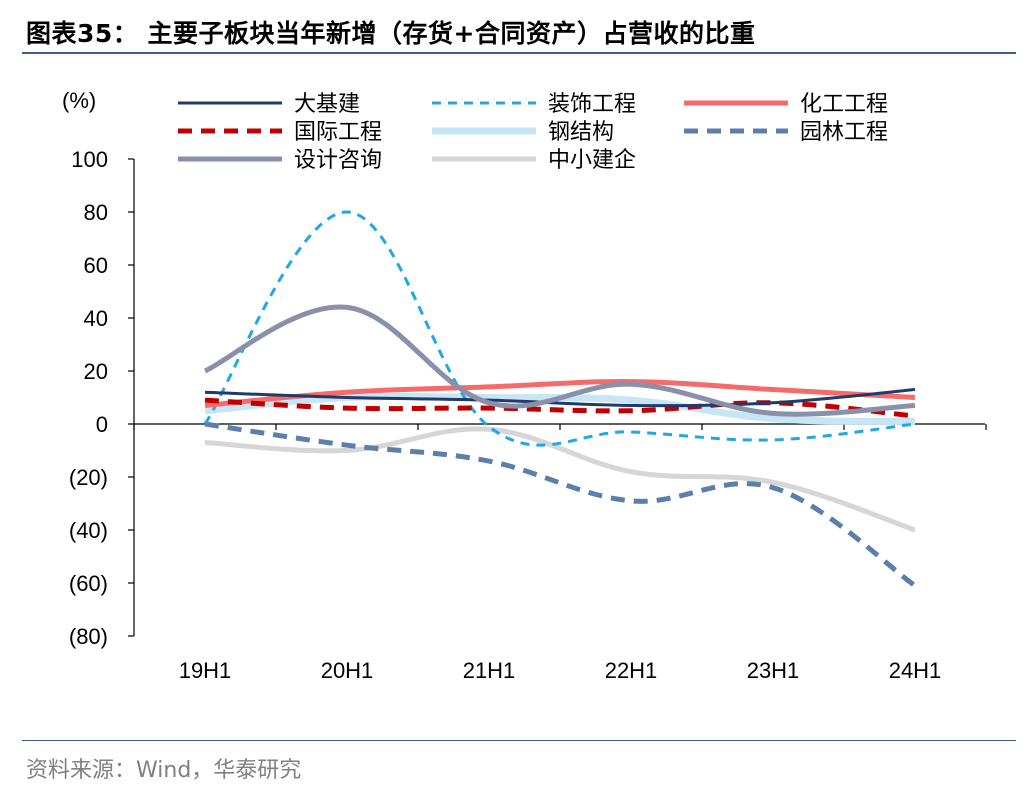 The image size is (1036, 792). Describe the element at coordinates (96, 212) in the screenshot. I see `y-tick-label: 80` at that location.